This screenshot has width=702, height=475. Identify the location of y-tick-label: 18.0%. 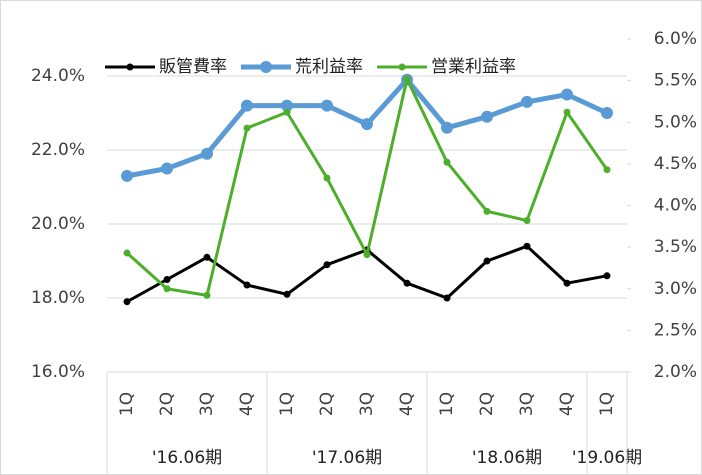
(58, 298).